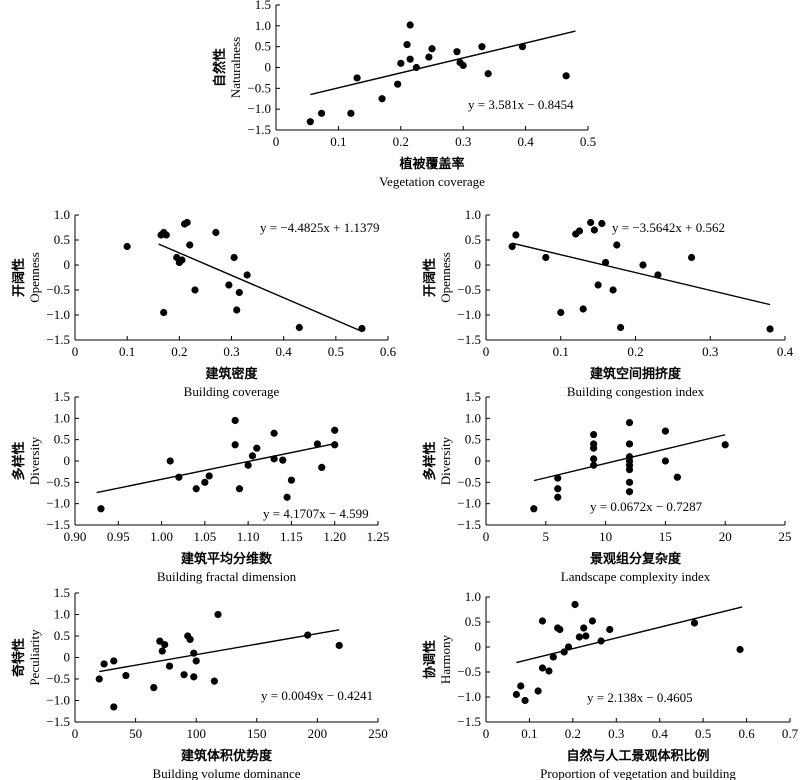 This screenshot has width=800, height=780. What do you see at coordinates (636, 391) in the screenshot?
I see `x-axis-label-en: Building congestion index` at bounding box center [636, 391].